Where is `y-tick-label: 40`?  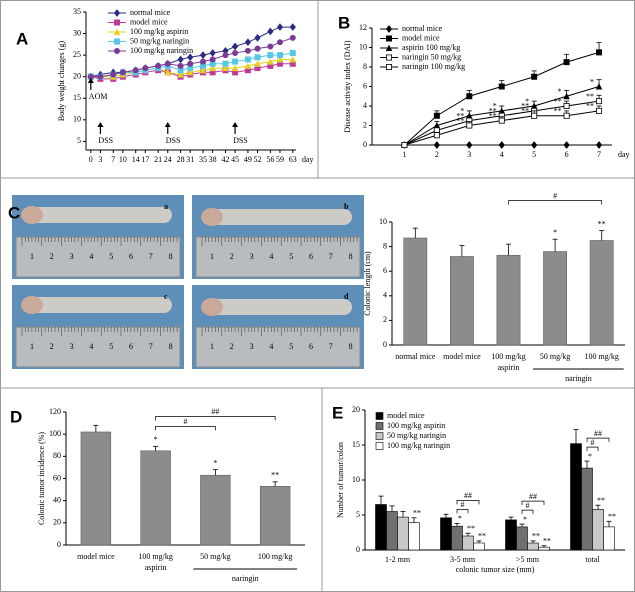 y-tick-label: 40 is located at coordinates (57, 499).